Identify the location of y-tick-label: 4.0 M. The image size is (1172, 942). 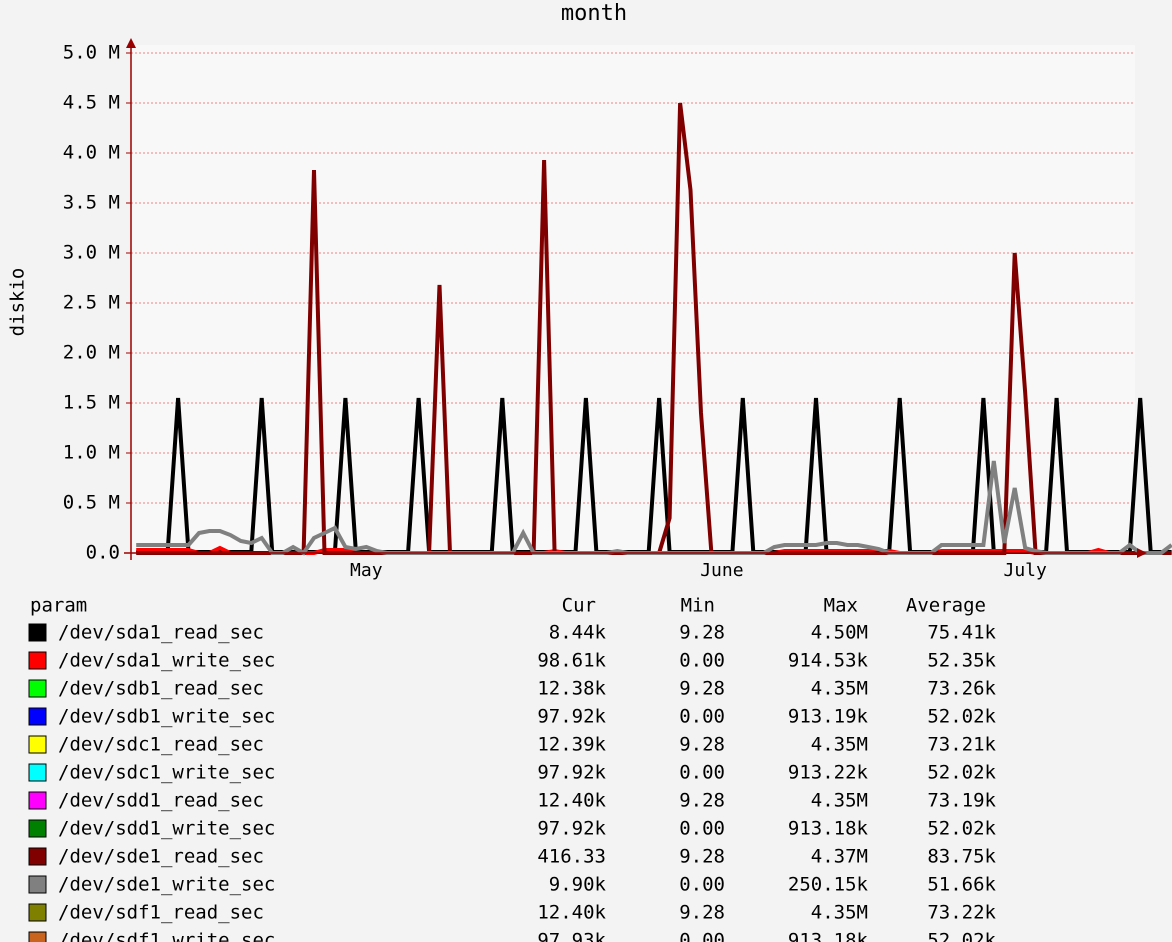
(91, 153).